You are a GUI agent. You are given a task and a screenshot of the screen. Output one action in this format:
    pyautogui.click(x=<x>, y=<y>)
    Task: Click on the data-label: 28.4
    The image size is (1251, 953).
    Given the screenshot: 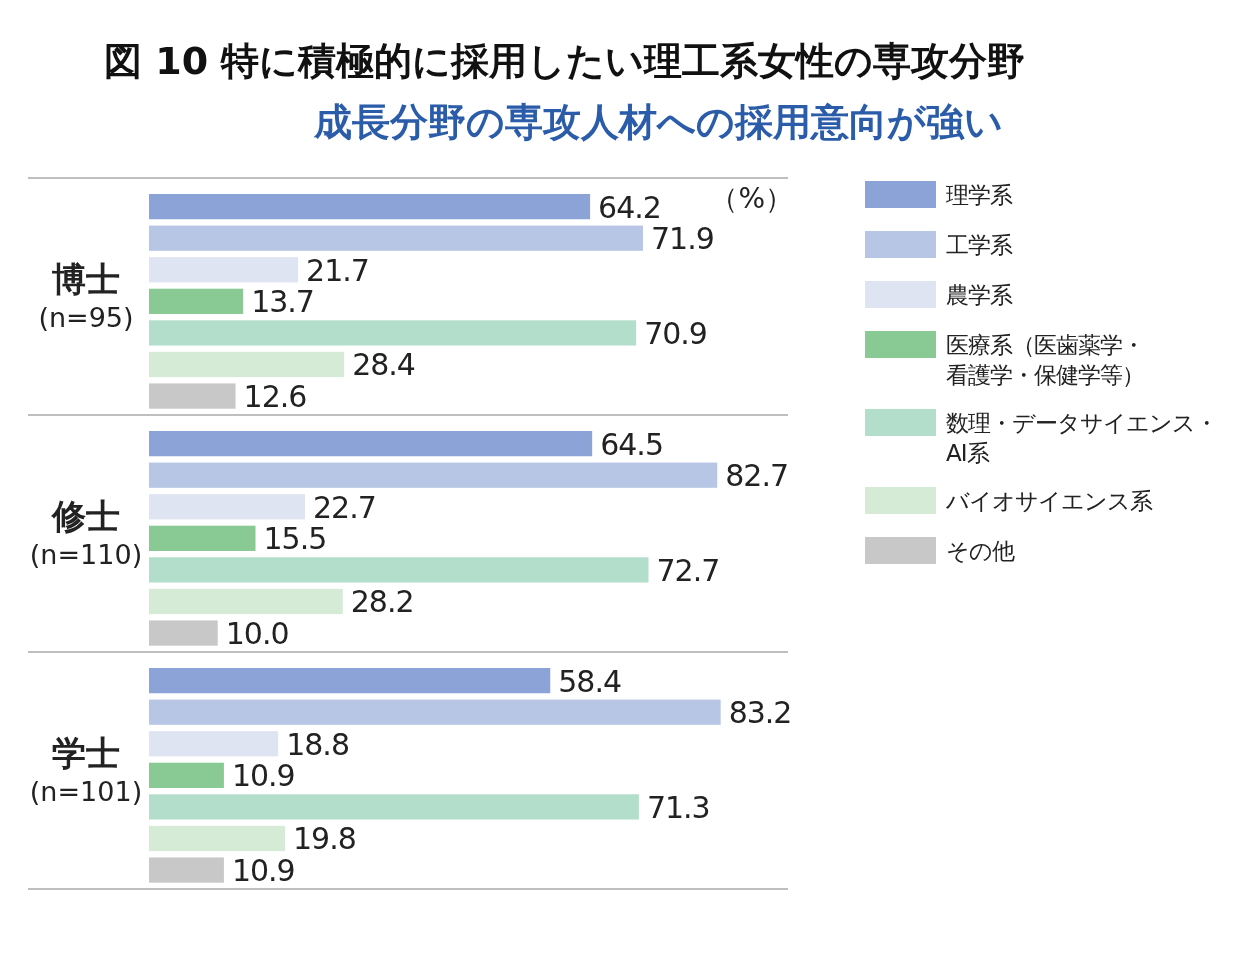 What is the action you would take?
    pyautogui.click(x=383, y=365)
    